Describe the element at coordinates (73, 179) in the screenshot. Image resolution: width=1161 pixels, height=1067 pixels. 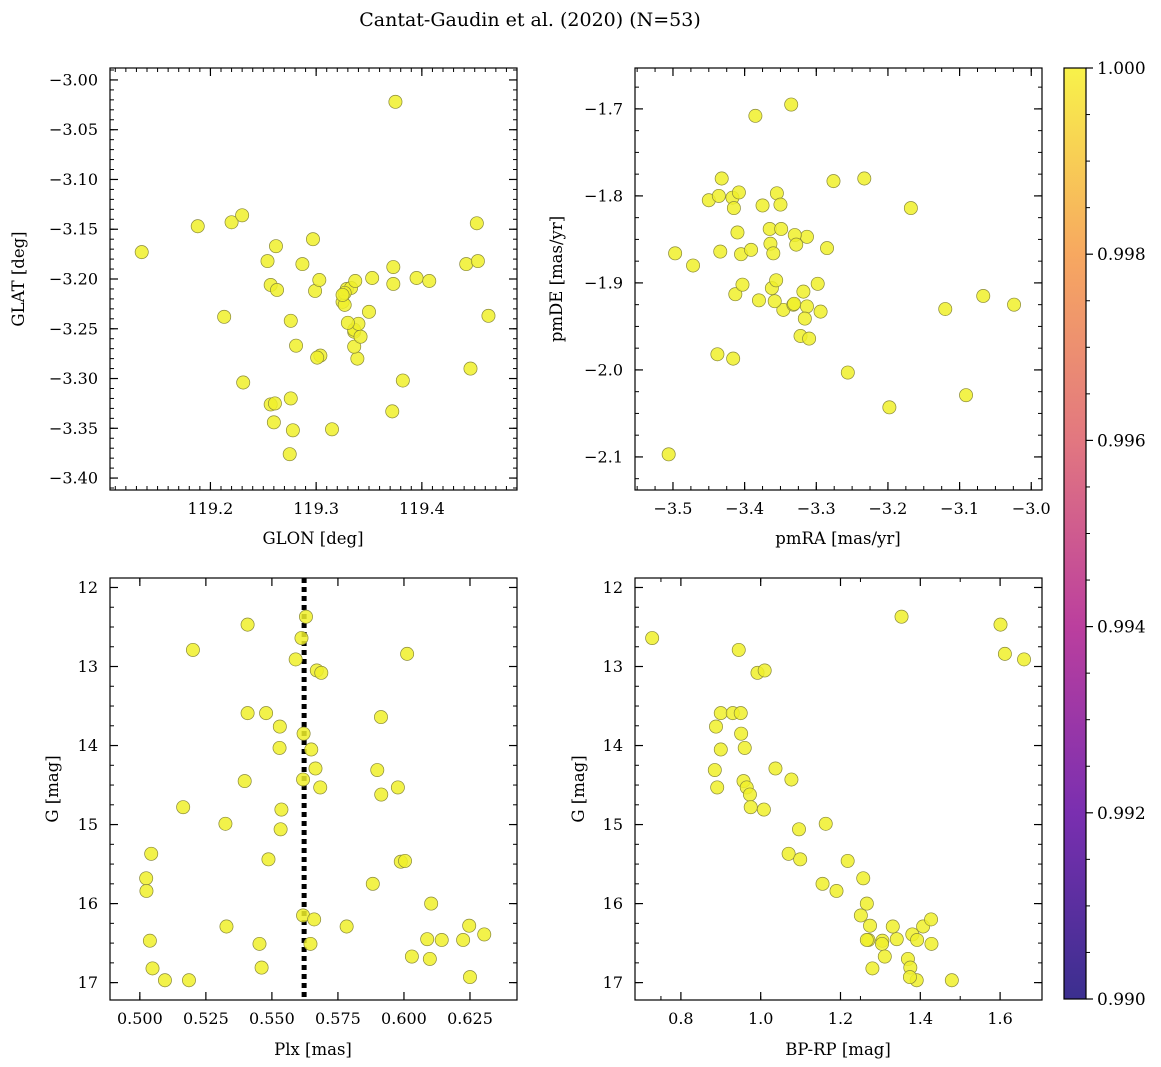
I see `y-tick-label: −3.10` at that location.